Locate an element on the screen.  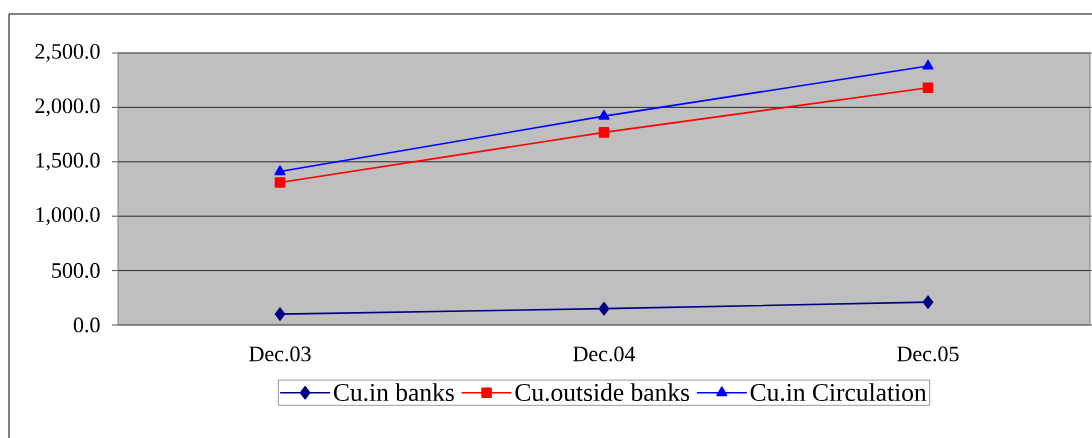
y-tick-label: 0.0 is located at coordinates (86, 325).